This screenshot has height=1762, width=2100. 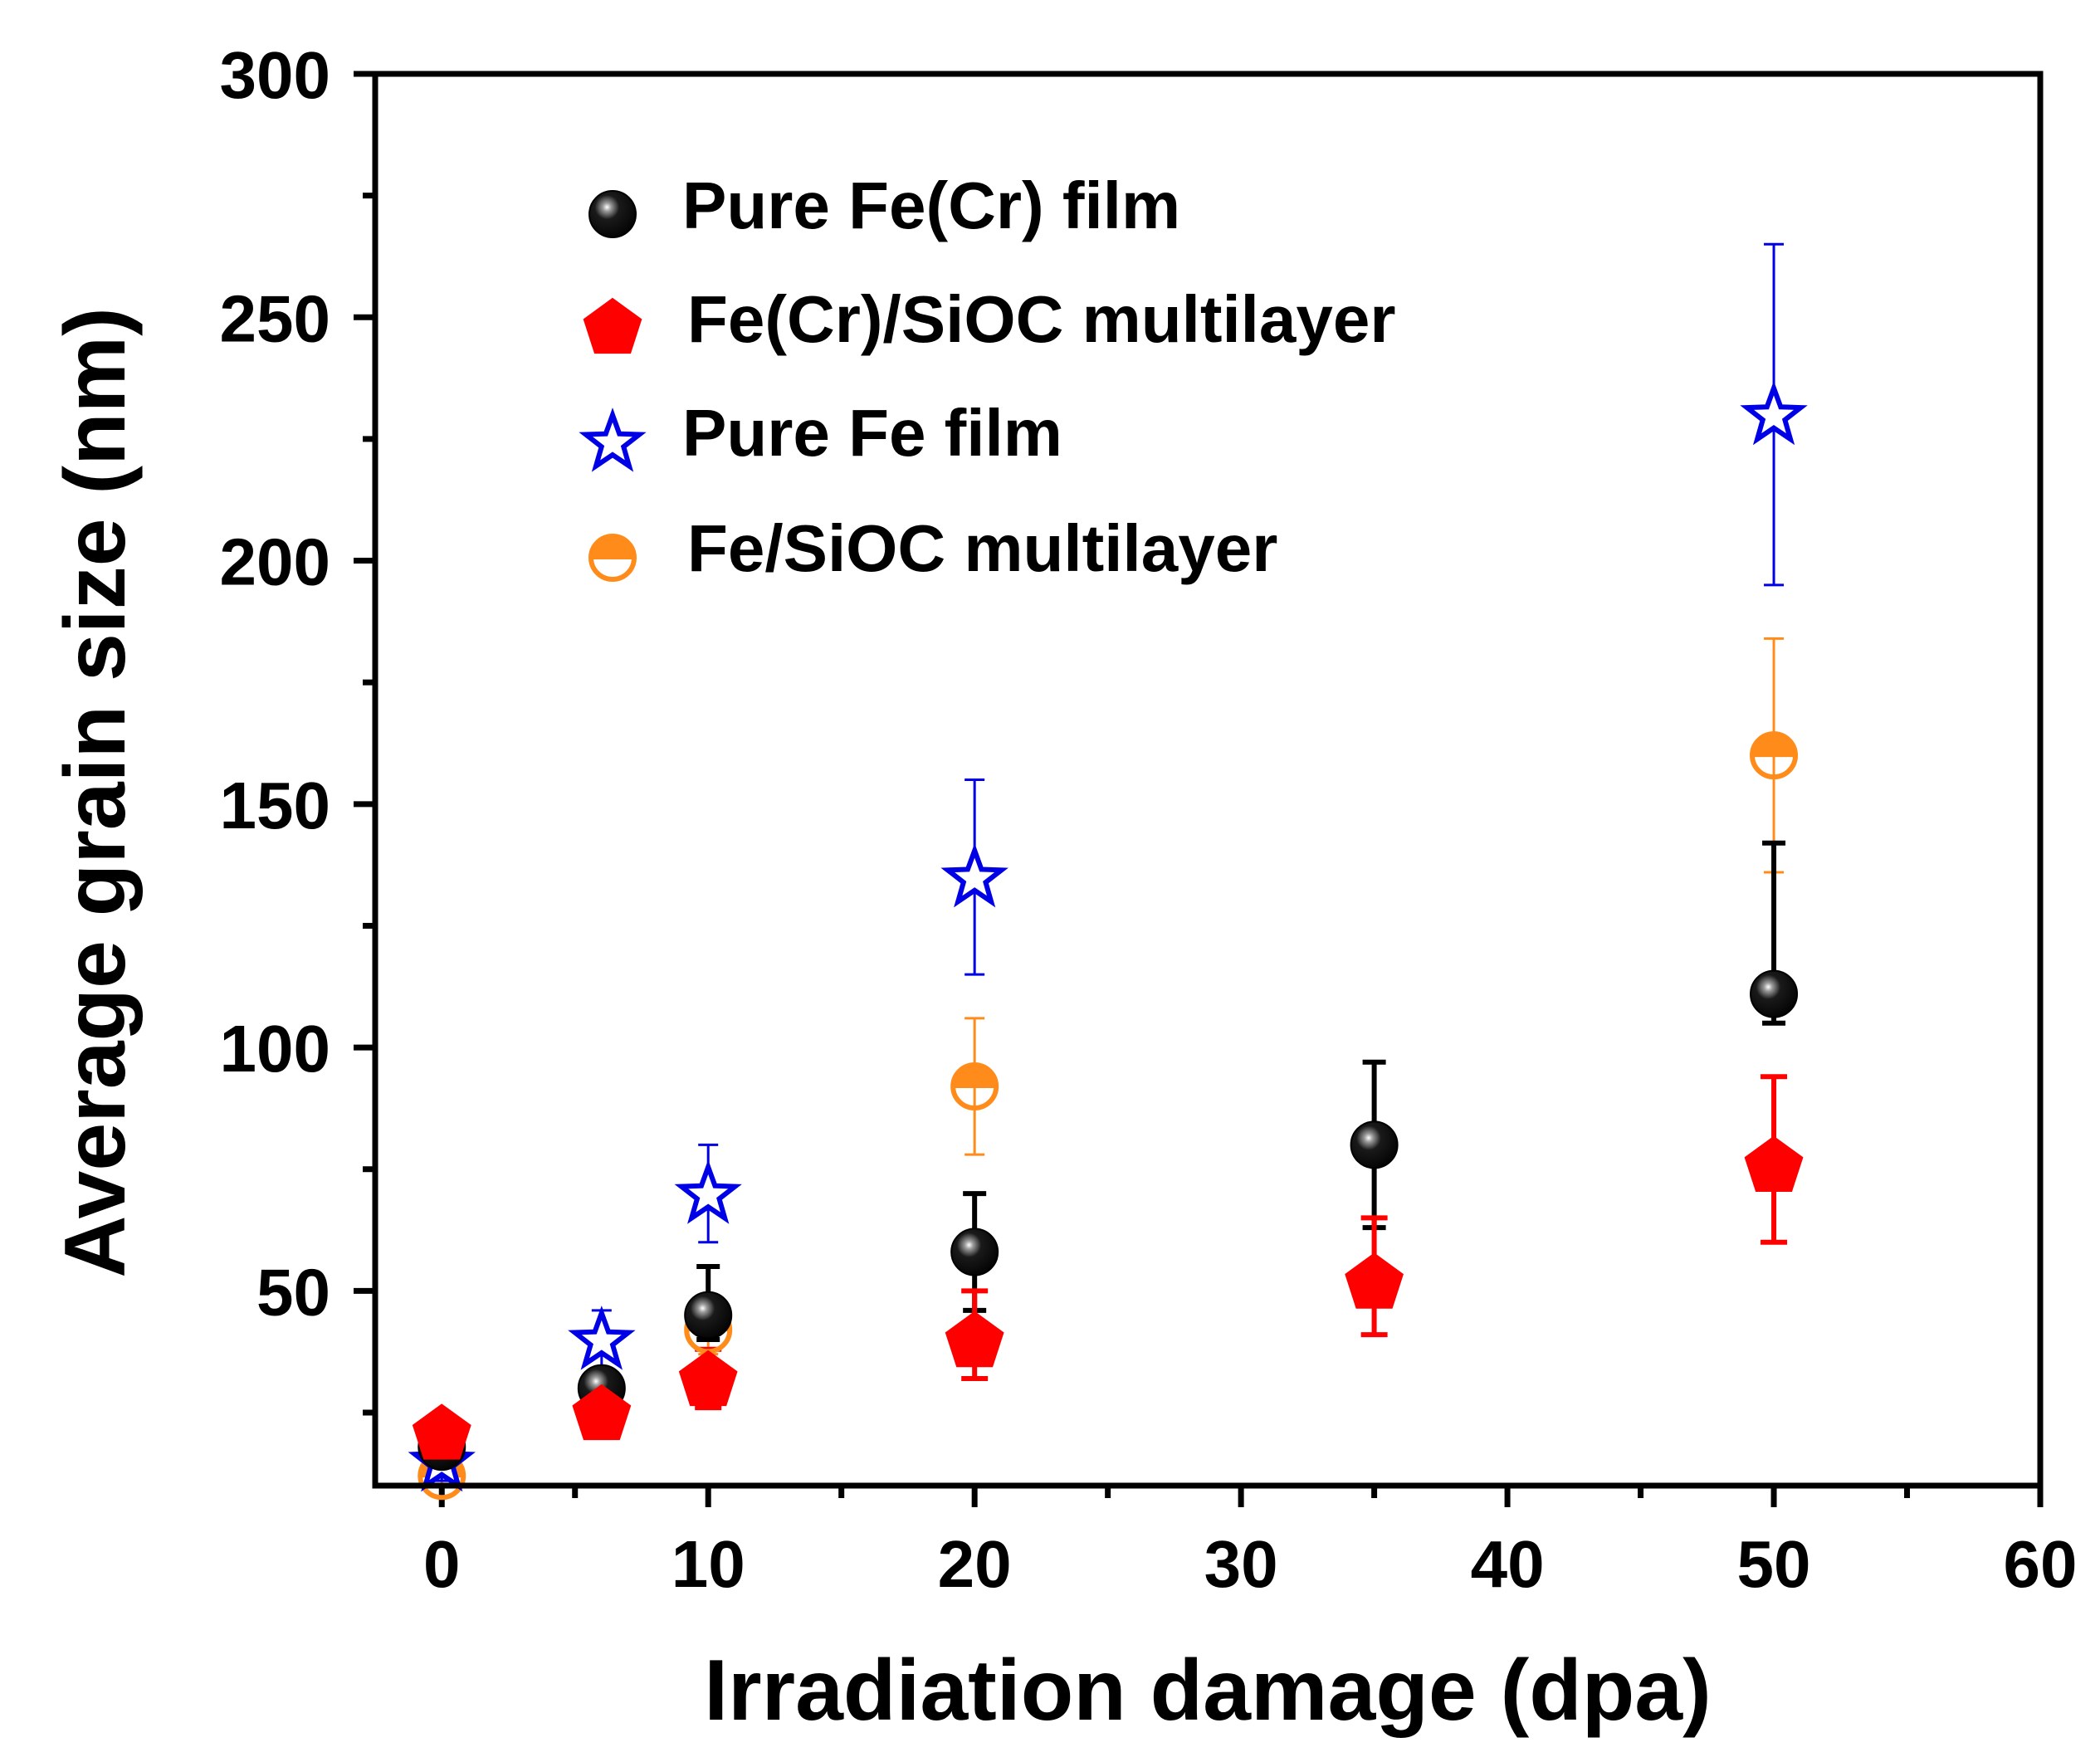 I want to click on x-tick-label: 0, so click(x=442, y=1564).